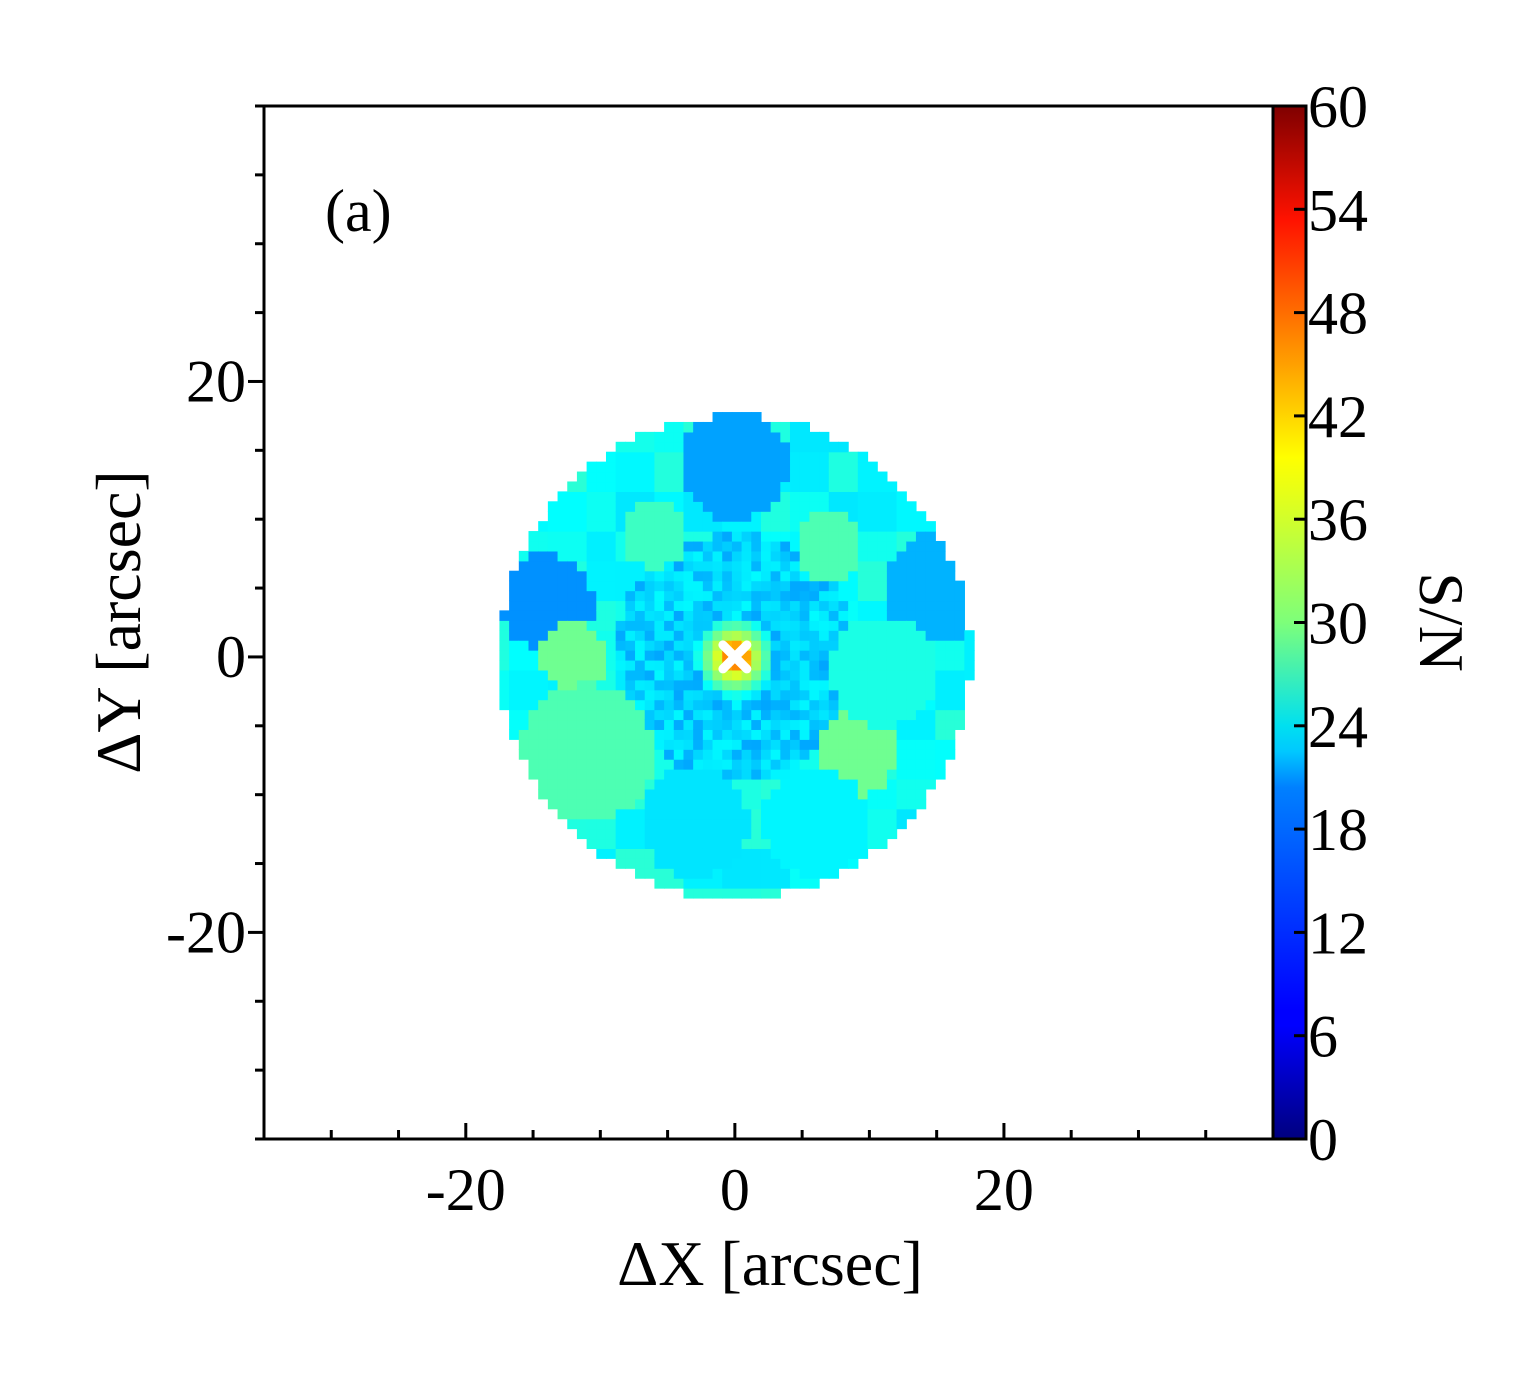 This screenshot has width=1540, height=1375. I want to click on colorbar-tick-label: 6, so click(1323, 1037).